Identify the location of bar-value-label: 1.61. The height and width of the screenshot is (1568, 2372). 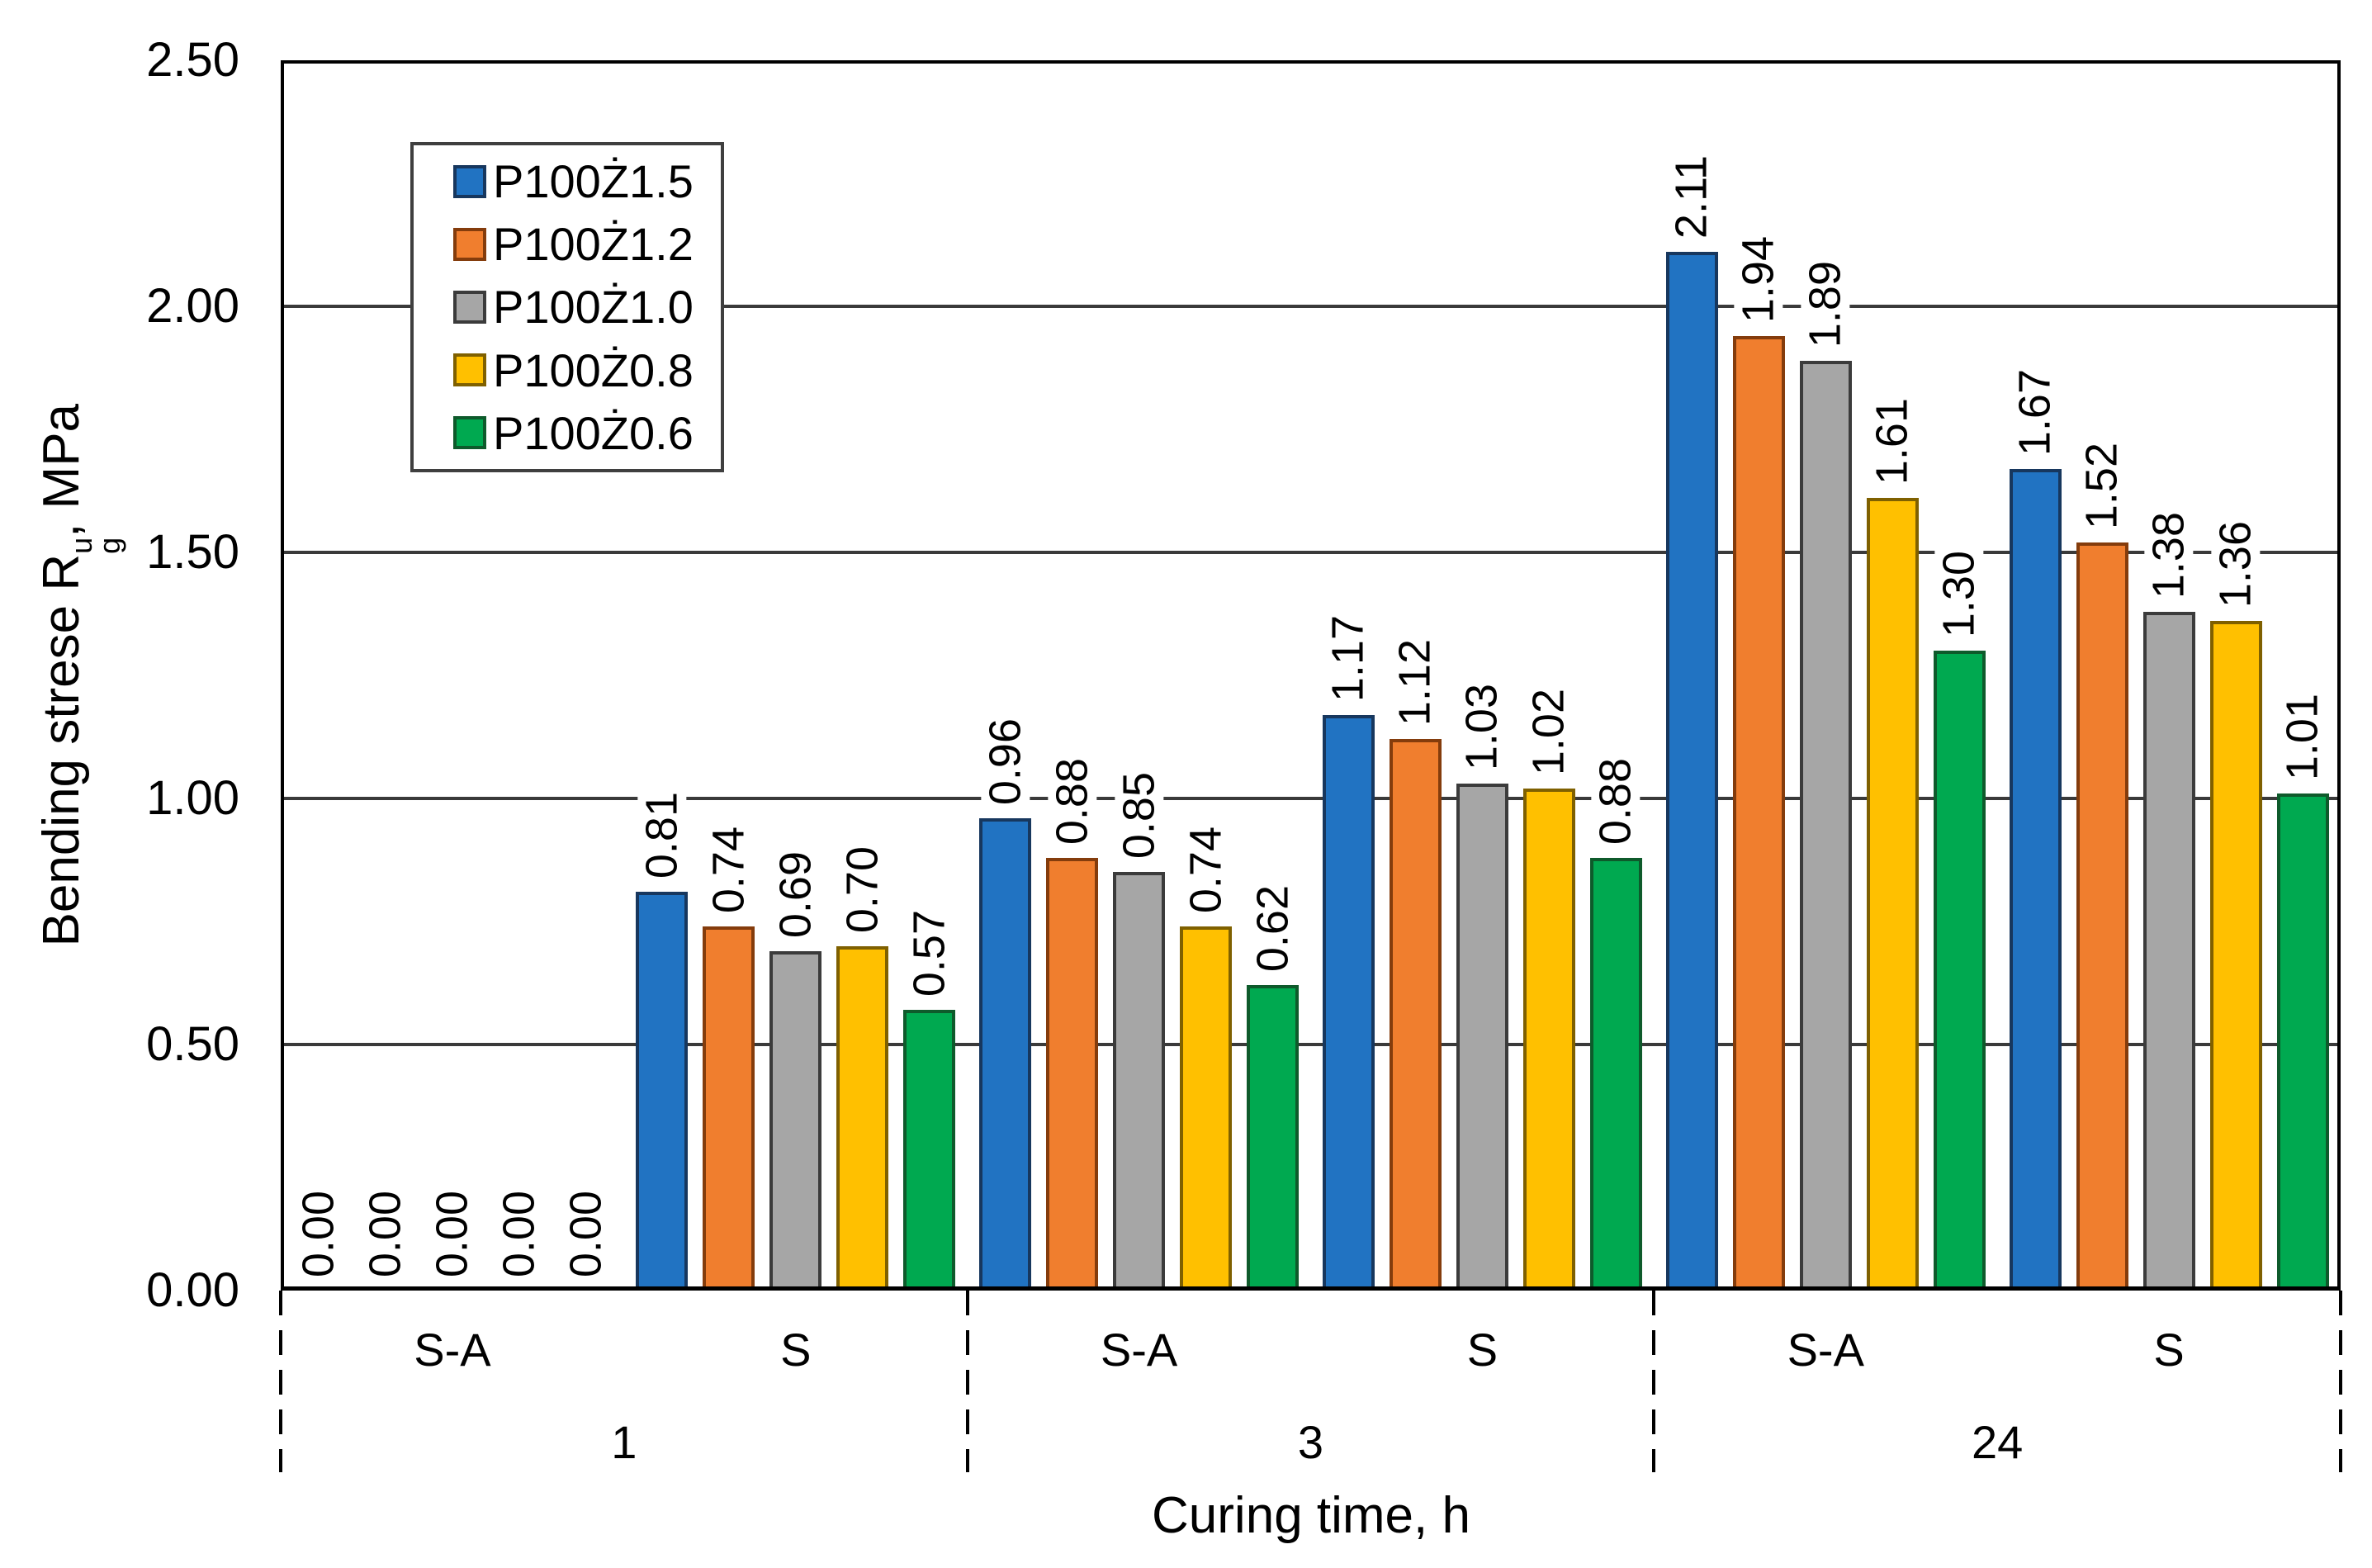
(1893, 441).